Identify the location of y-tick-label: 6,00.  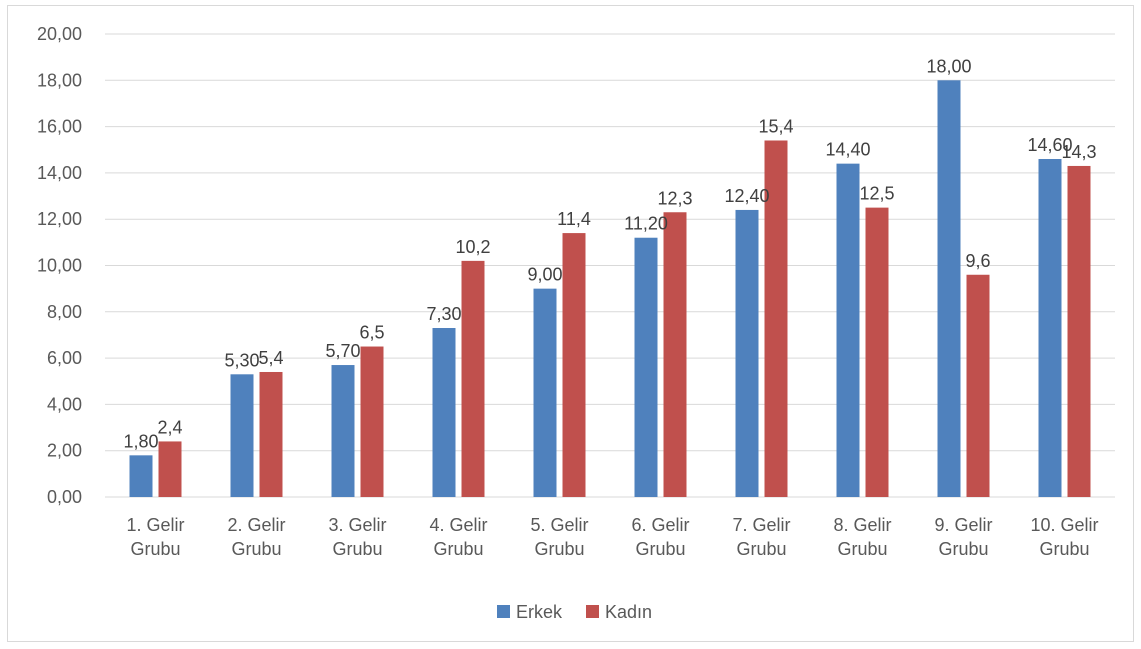
(64, 358).